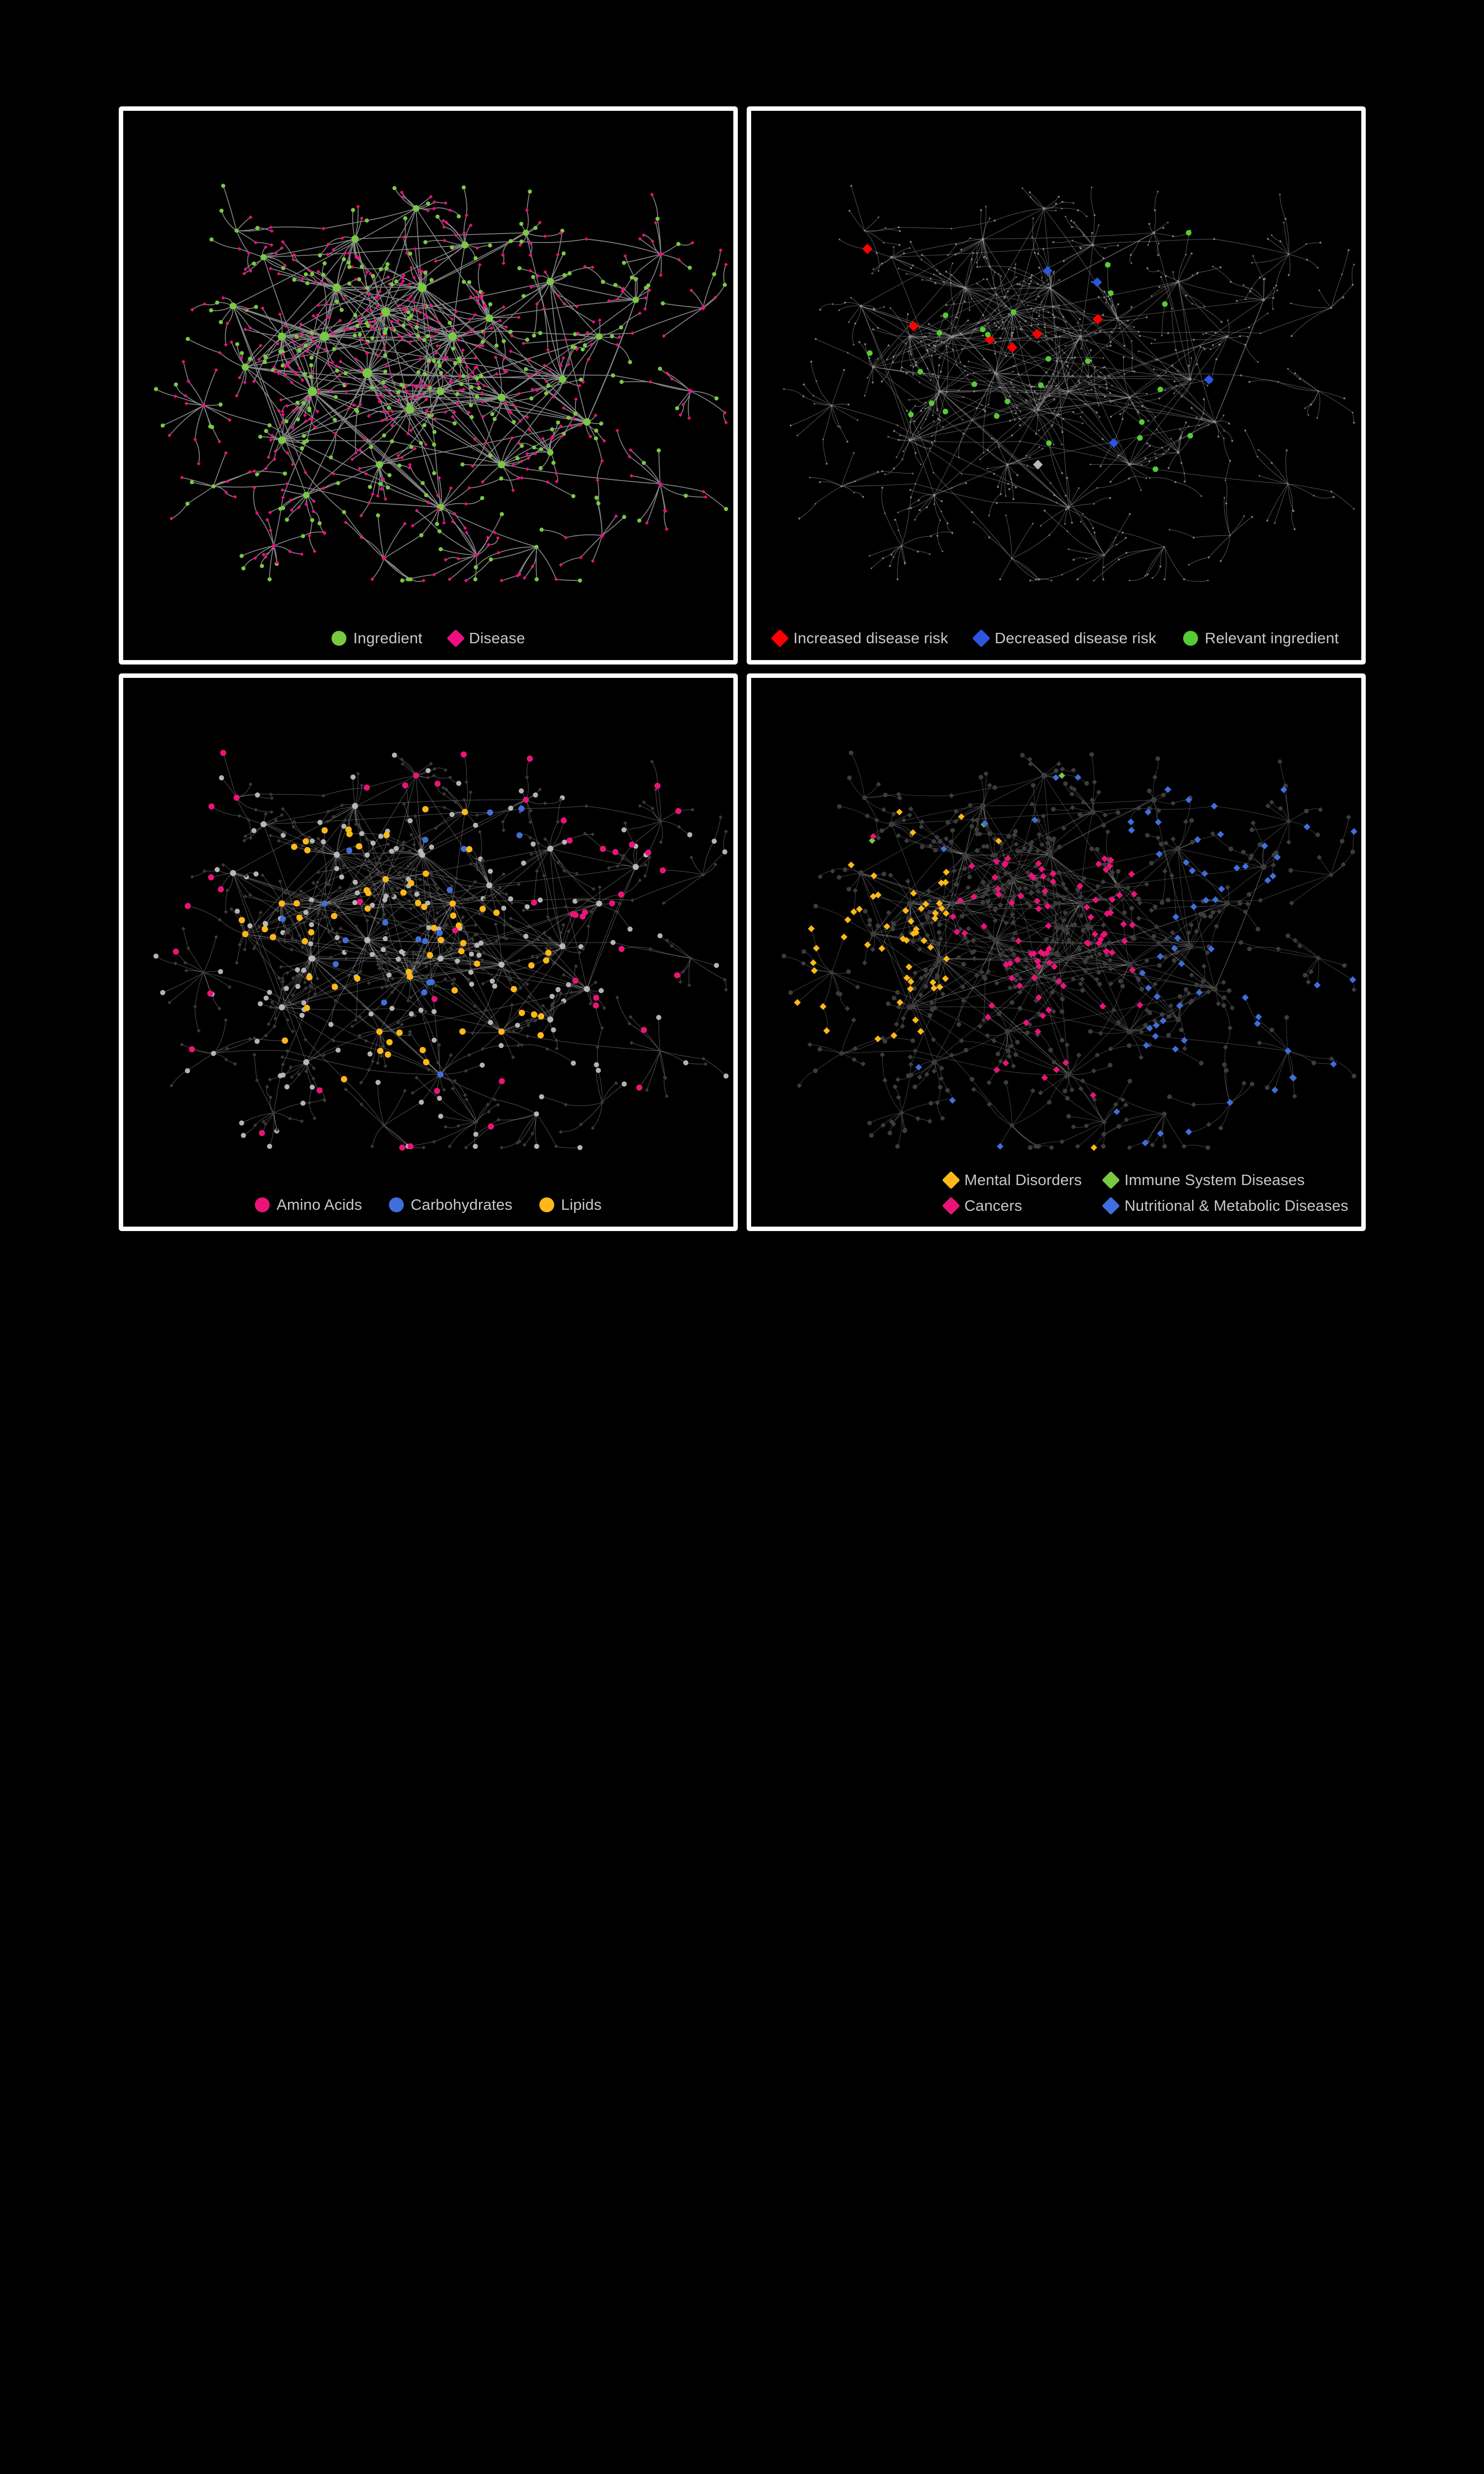 The height and width of the screenshot is (2474, 1484). What do you see at coordinates (441, 949) in the screenshot?
I see `network-graph-nutrient-classes` at bounding box center [441, 949].